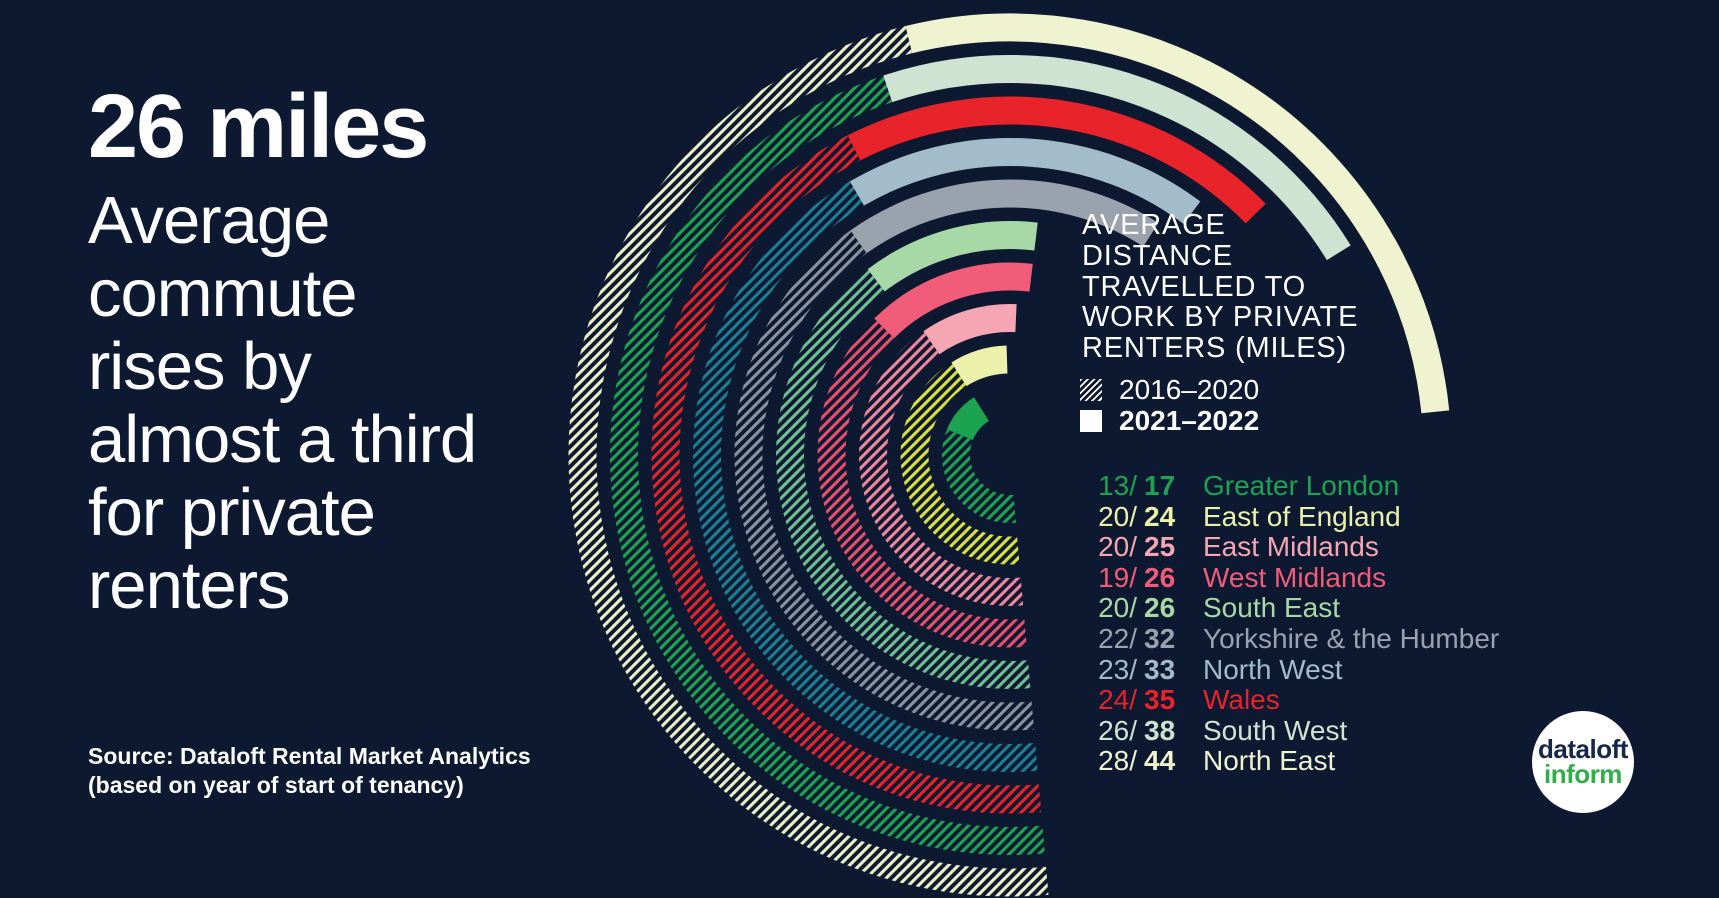 The height and width of the screenshot is (898, 1719). What do you see at coordinates (1117, 577) in the screenshot?
I see `value-2016-2020: 19/` at bounding box center [1117, 577].